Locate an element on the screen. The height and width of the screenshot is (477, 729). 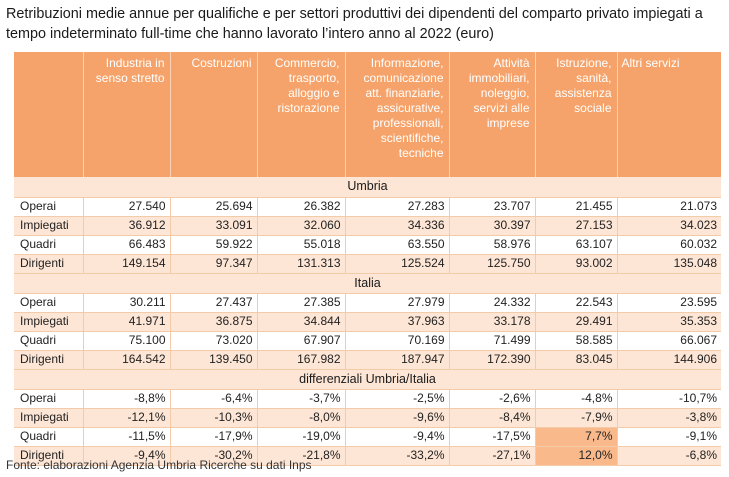
table-cell: -6,4% is located at coordinates (213, 399).